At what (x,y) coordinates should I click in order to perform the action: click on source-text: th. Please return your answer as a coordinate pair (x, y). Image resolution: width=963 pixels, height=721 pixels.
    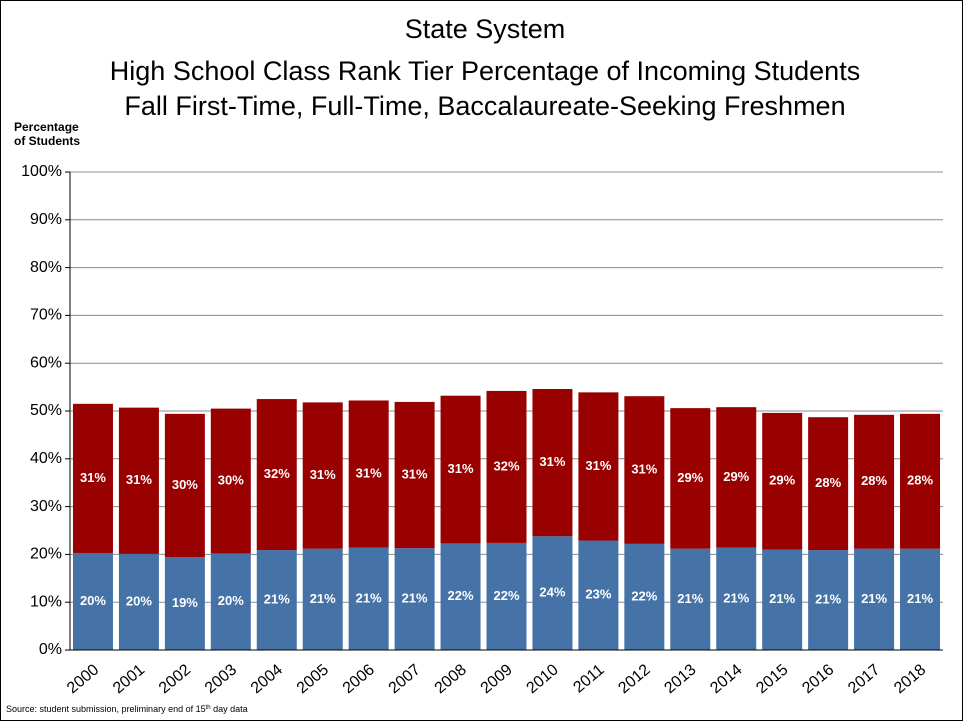
    Looking at the image, I should click on (208, 708).